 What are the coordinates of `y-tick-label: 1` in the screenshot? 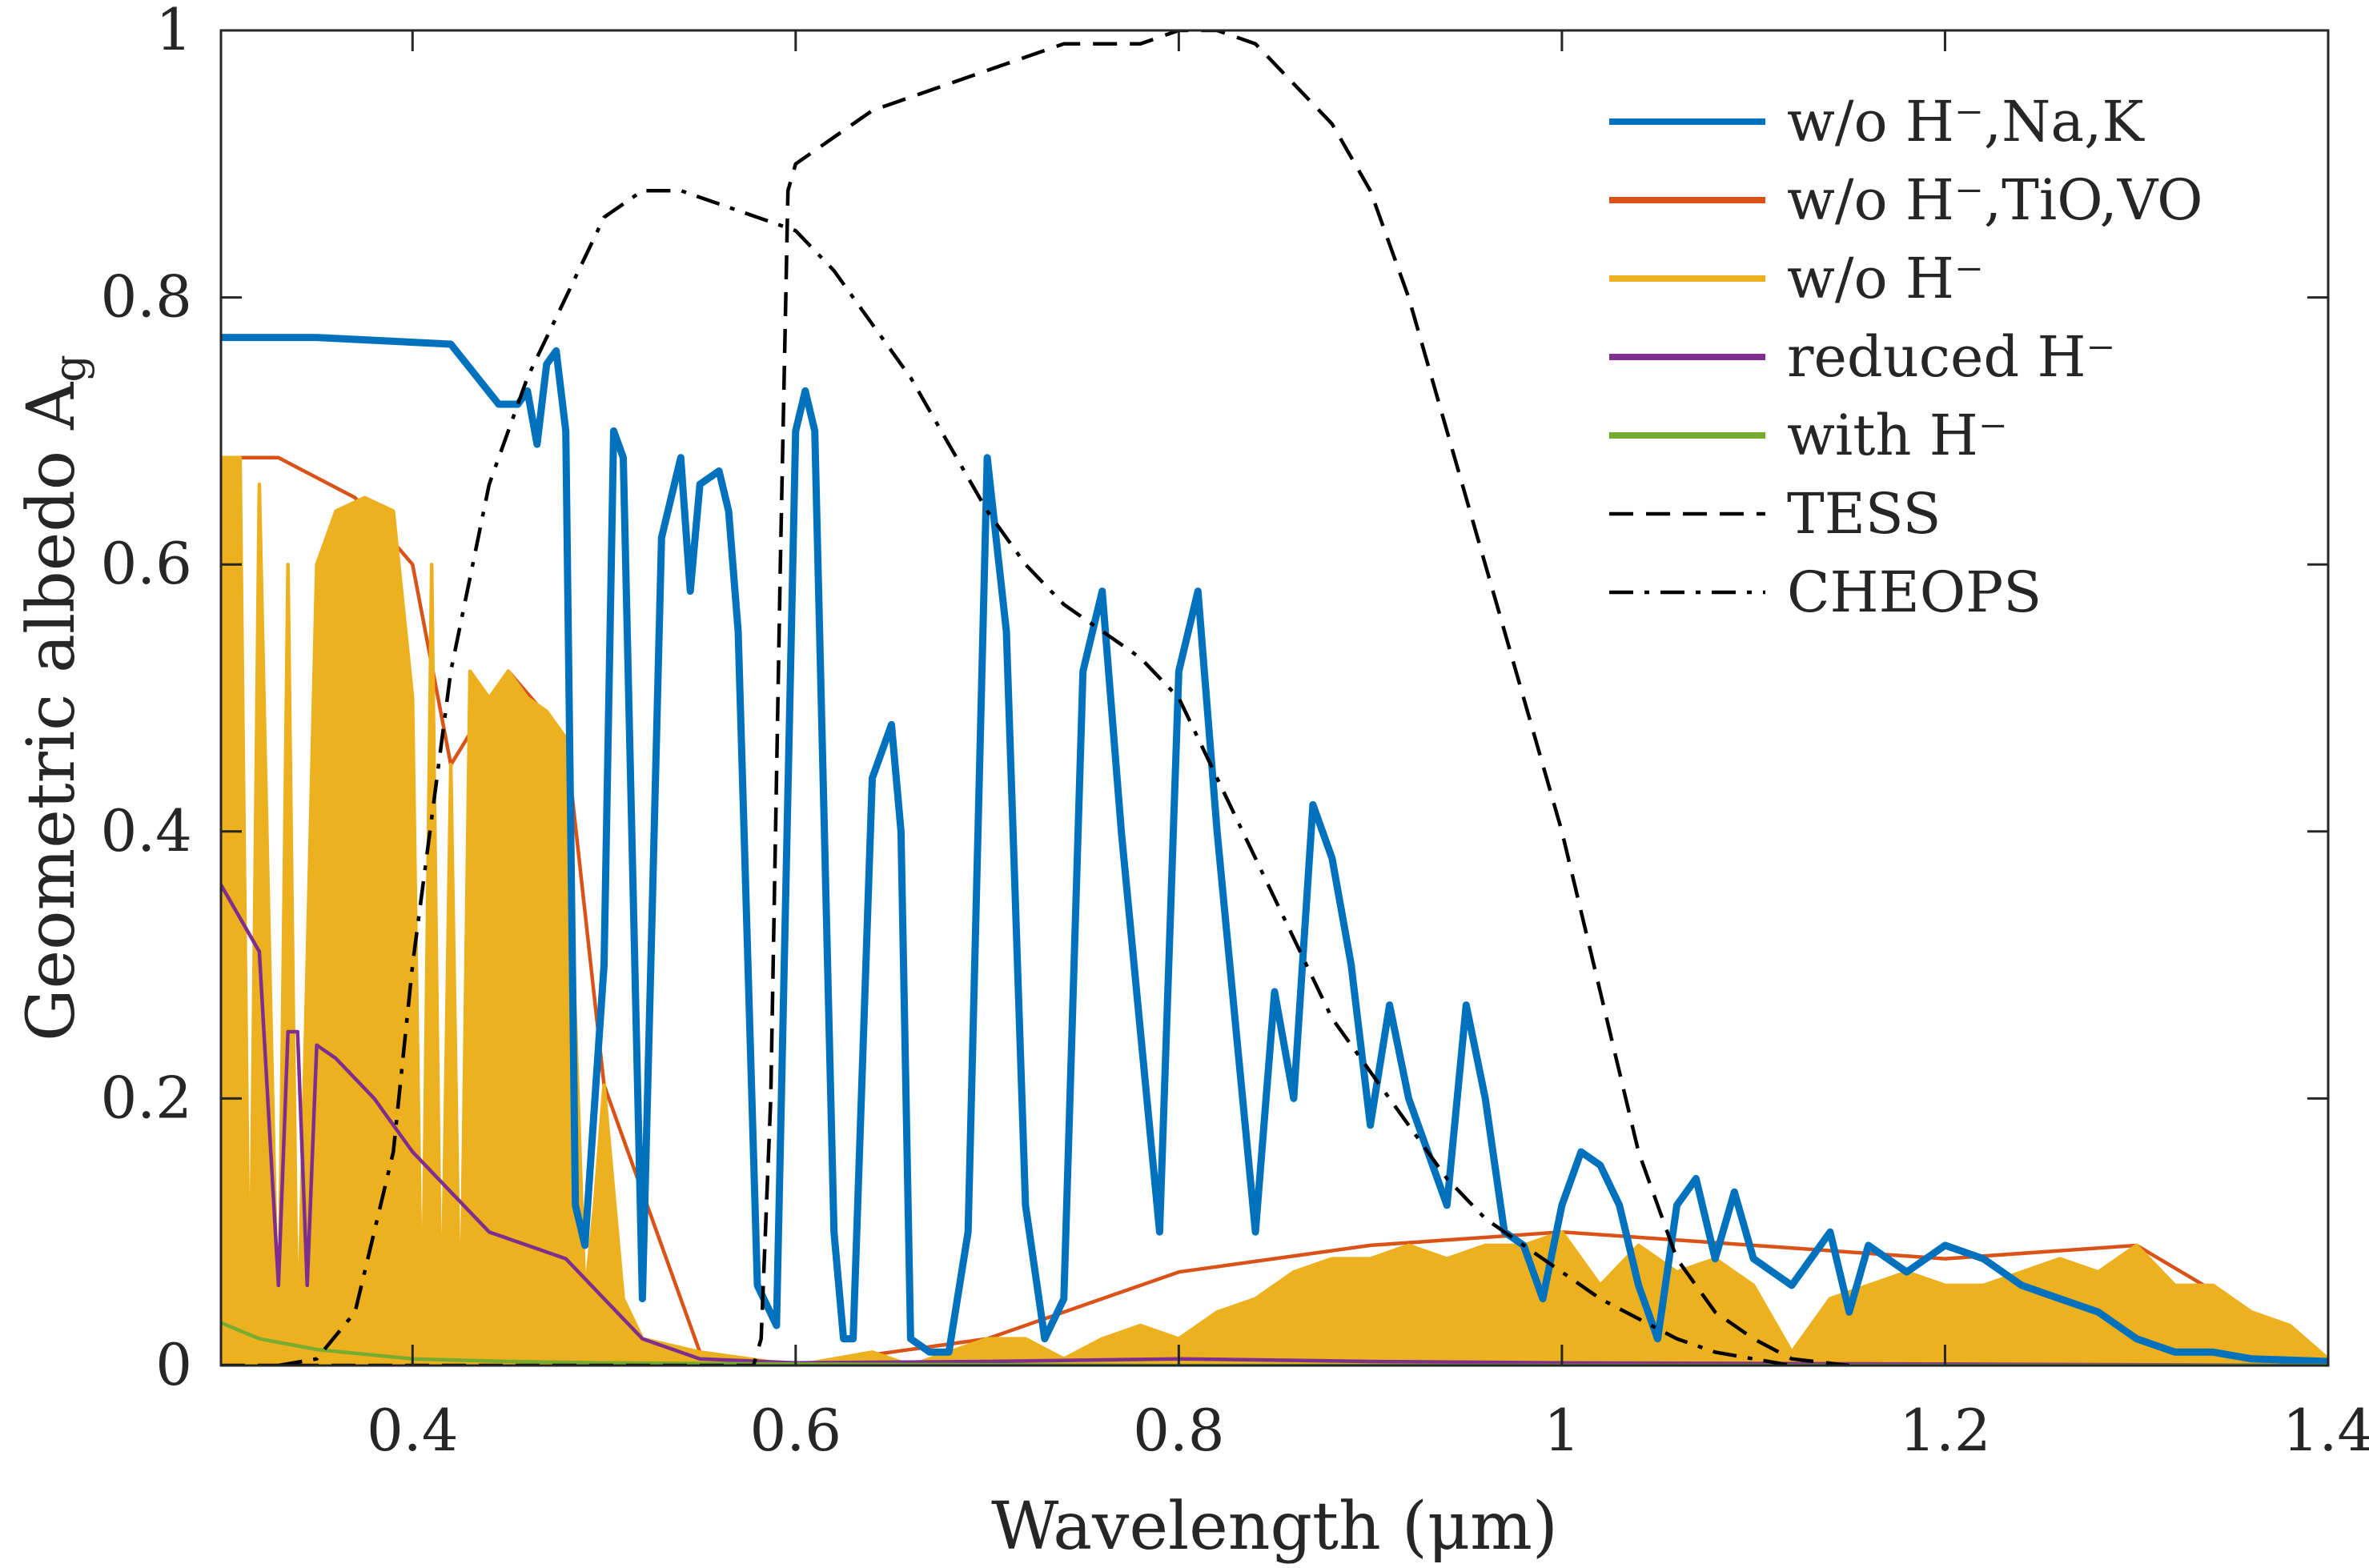 It's located at (173, 32).